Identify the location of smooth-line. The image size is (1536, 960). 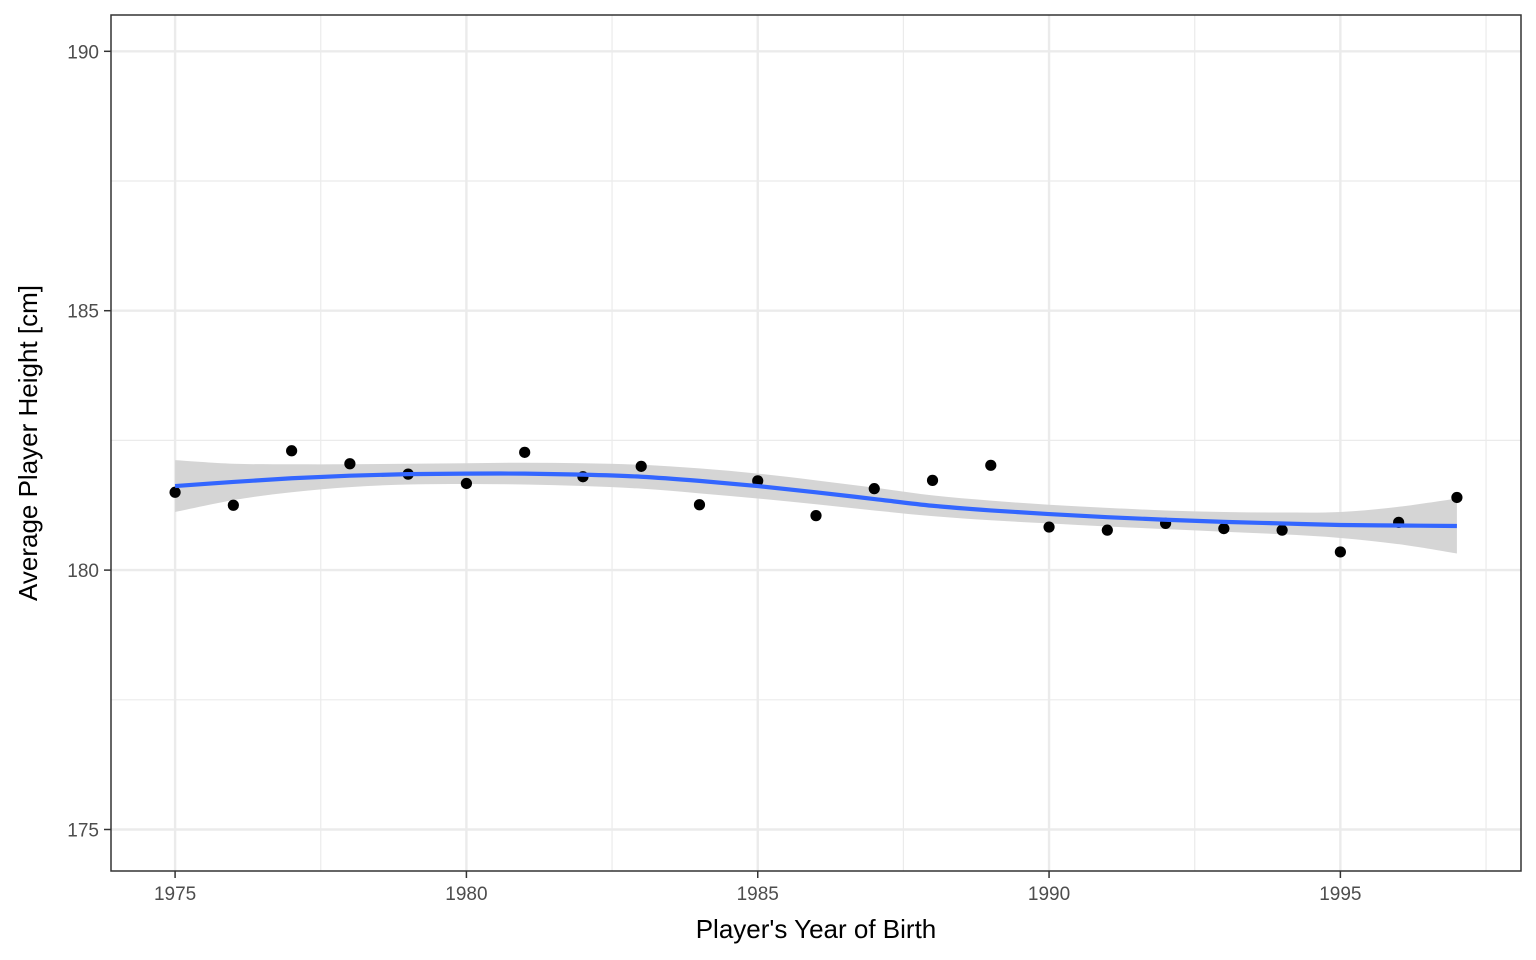
(815, 500).